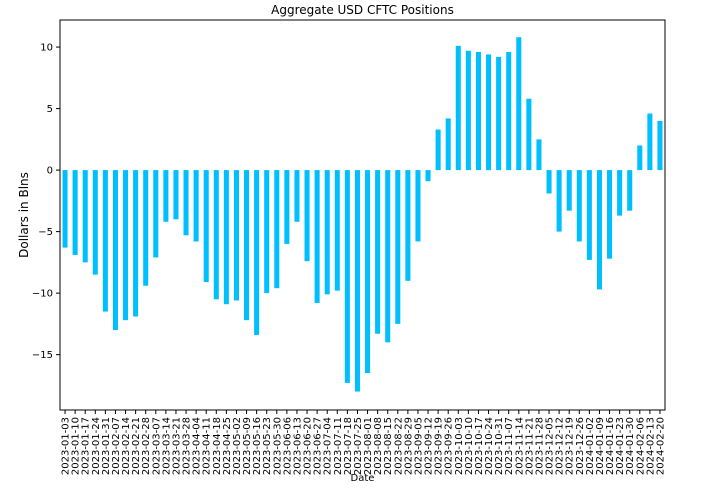 The height and width of the screenshot is (490, 715). Describe the element at coordinates (640, 446) in the screenshot. I see `x-tick-label: 2024-02-06` at that location.